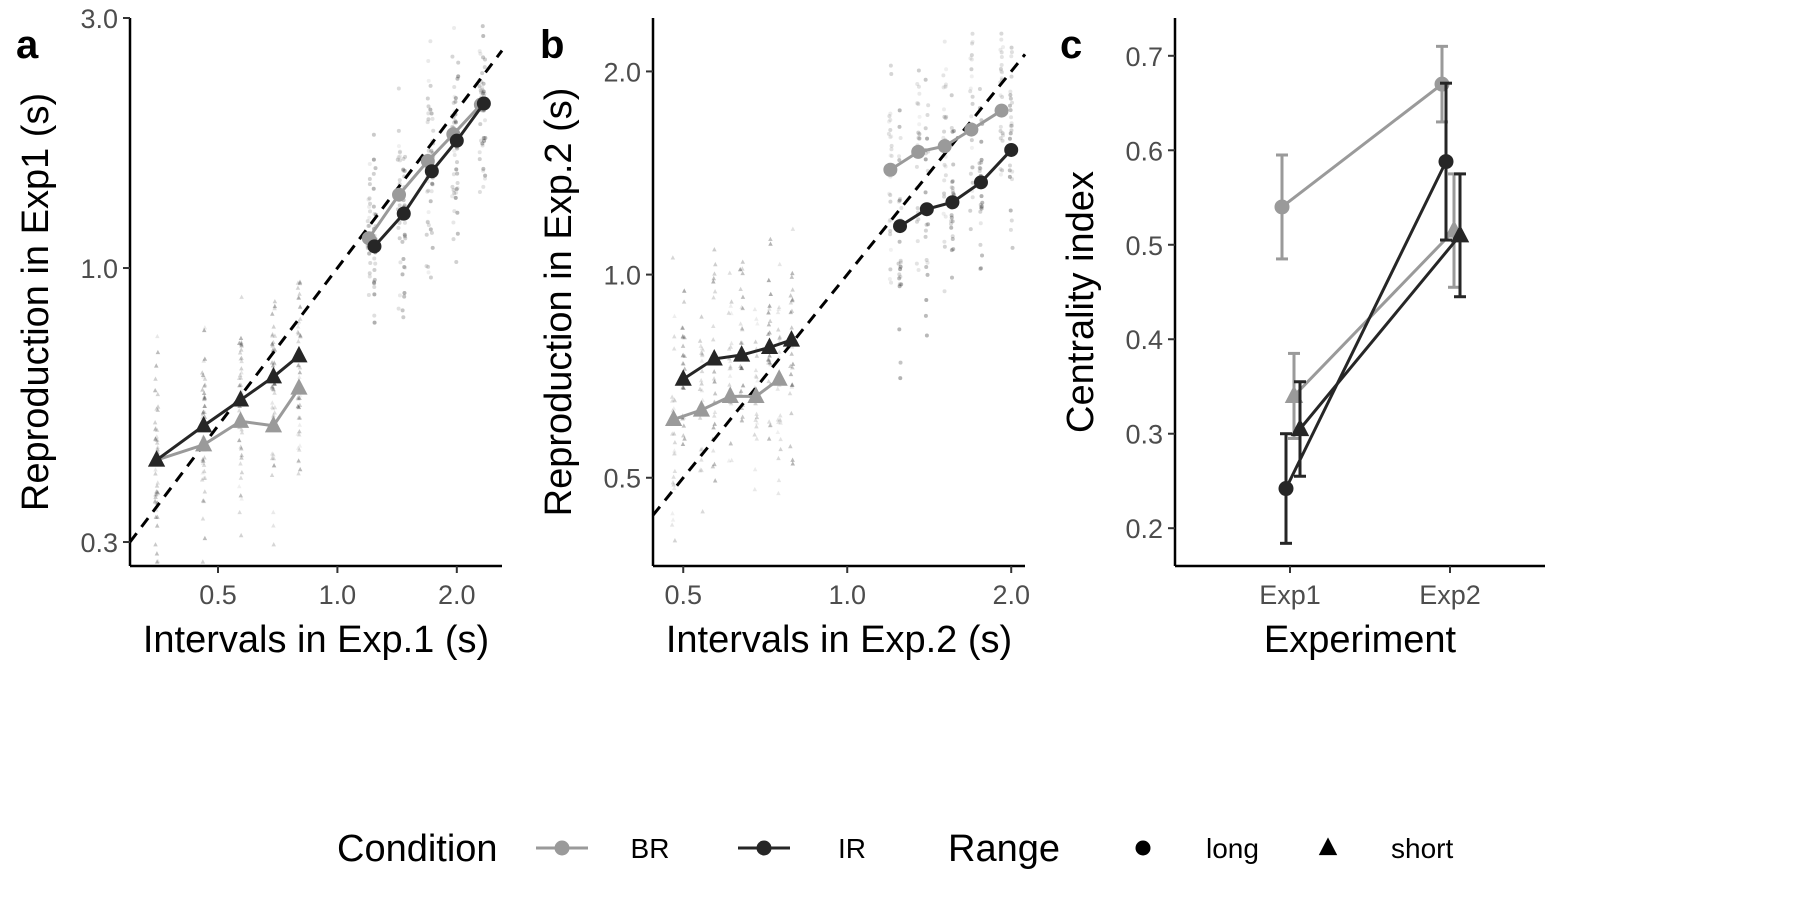 The width and height of the screenshot is (1800, 900). I want to click on legend-condition-title: Condition, so click(417, 849).